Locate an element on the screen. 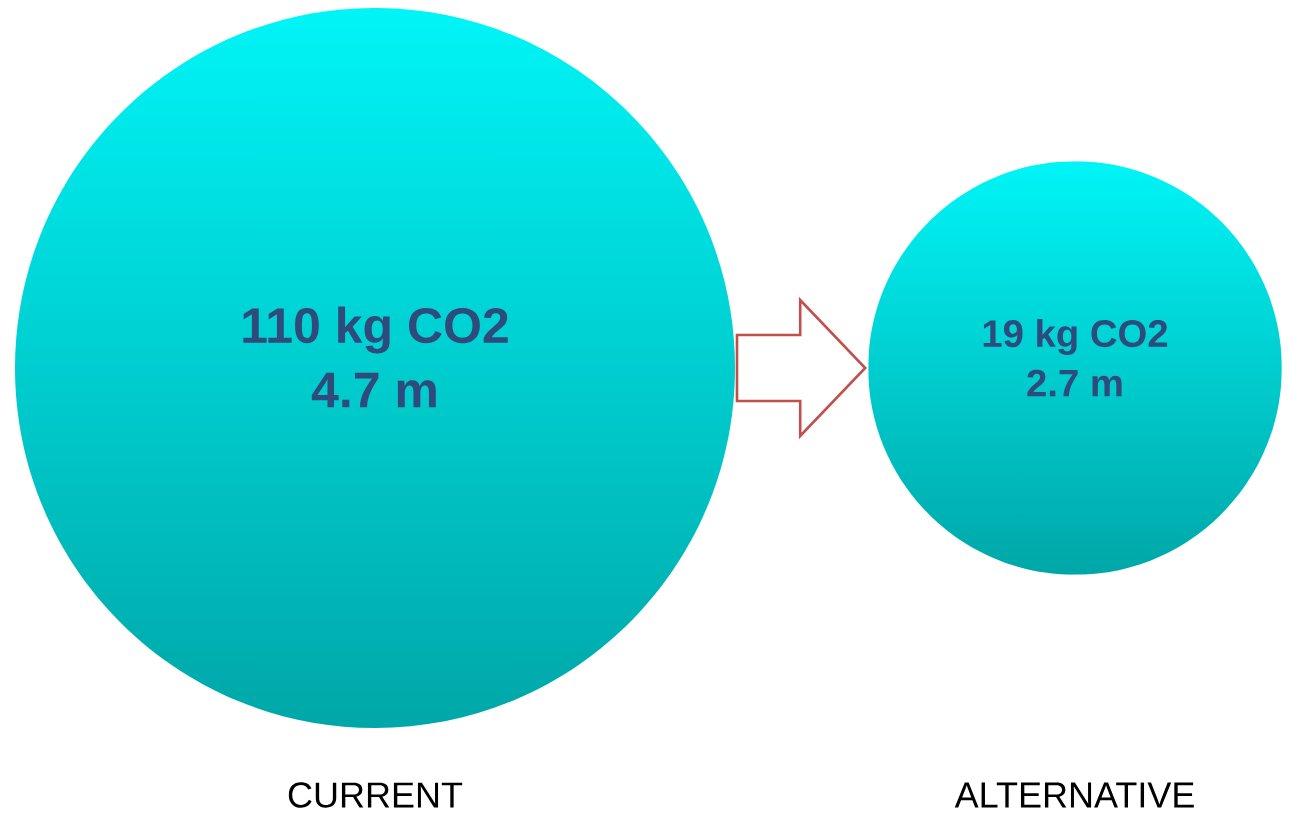 The image size is (1289, 814). data-label: 19 kg CO2 is located at coordinates (1075, 337).